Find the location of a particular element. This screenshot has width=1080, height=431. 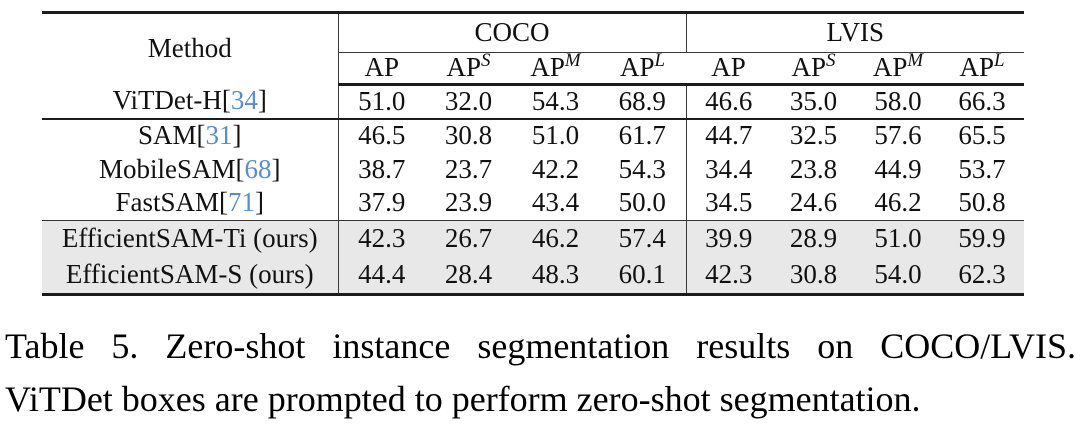

method-cell: SAM[31] is located at coordinates (190, 135).